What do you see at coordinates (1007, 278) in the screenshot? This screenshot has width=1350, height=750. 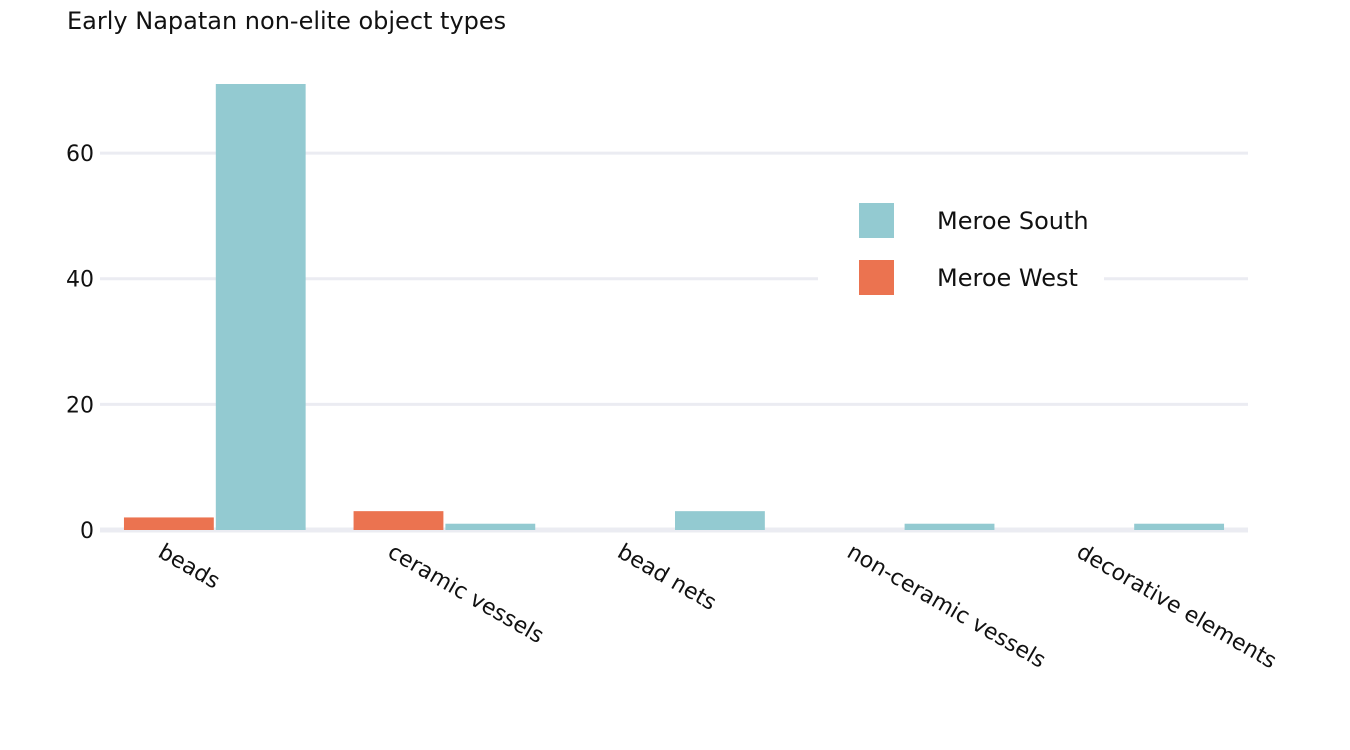 I see `legend-label: Meroe West` at bounding box center [1007, 278].